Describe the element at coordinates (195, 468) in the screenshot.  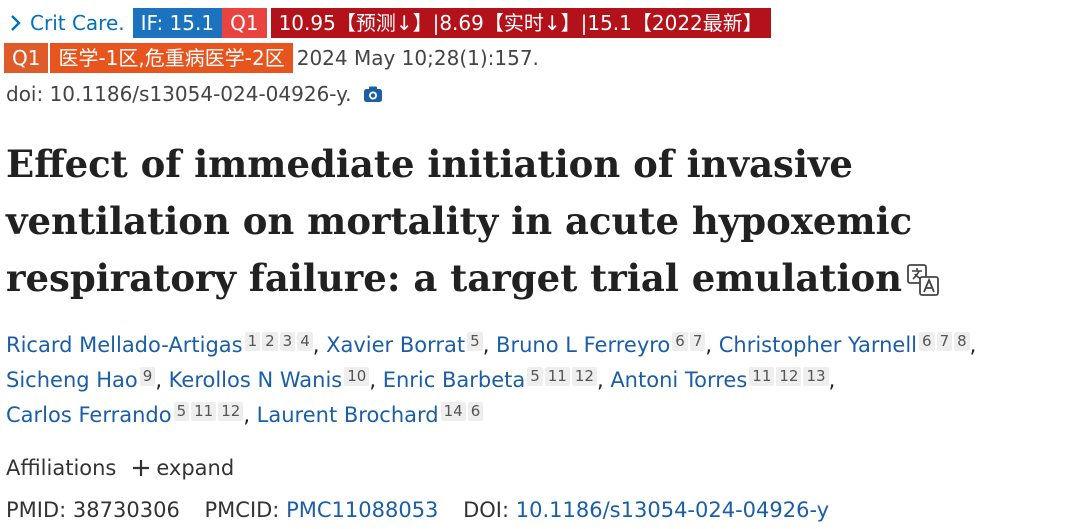
I see `expand-label: expand` at that location.